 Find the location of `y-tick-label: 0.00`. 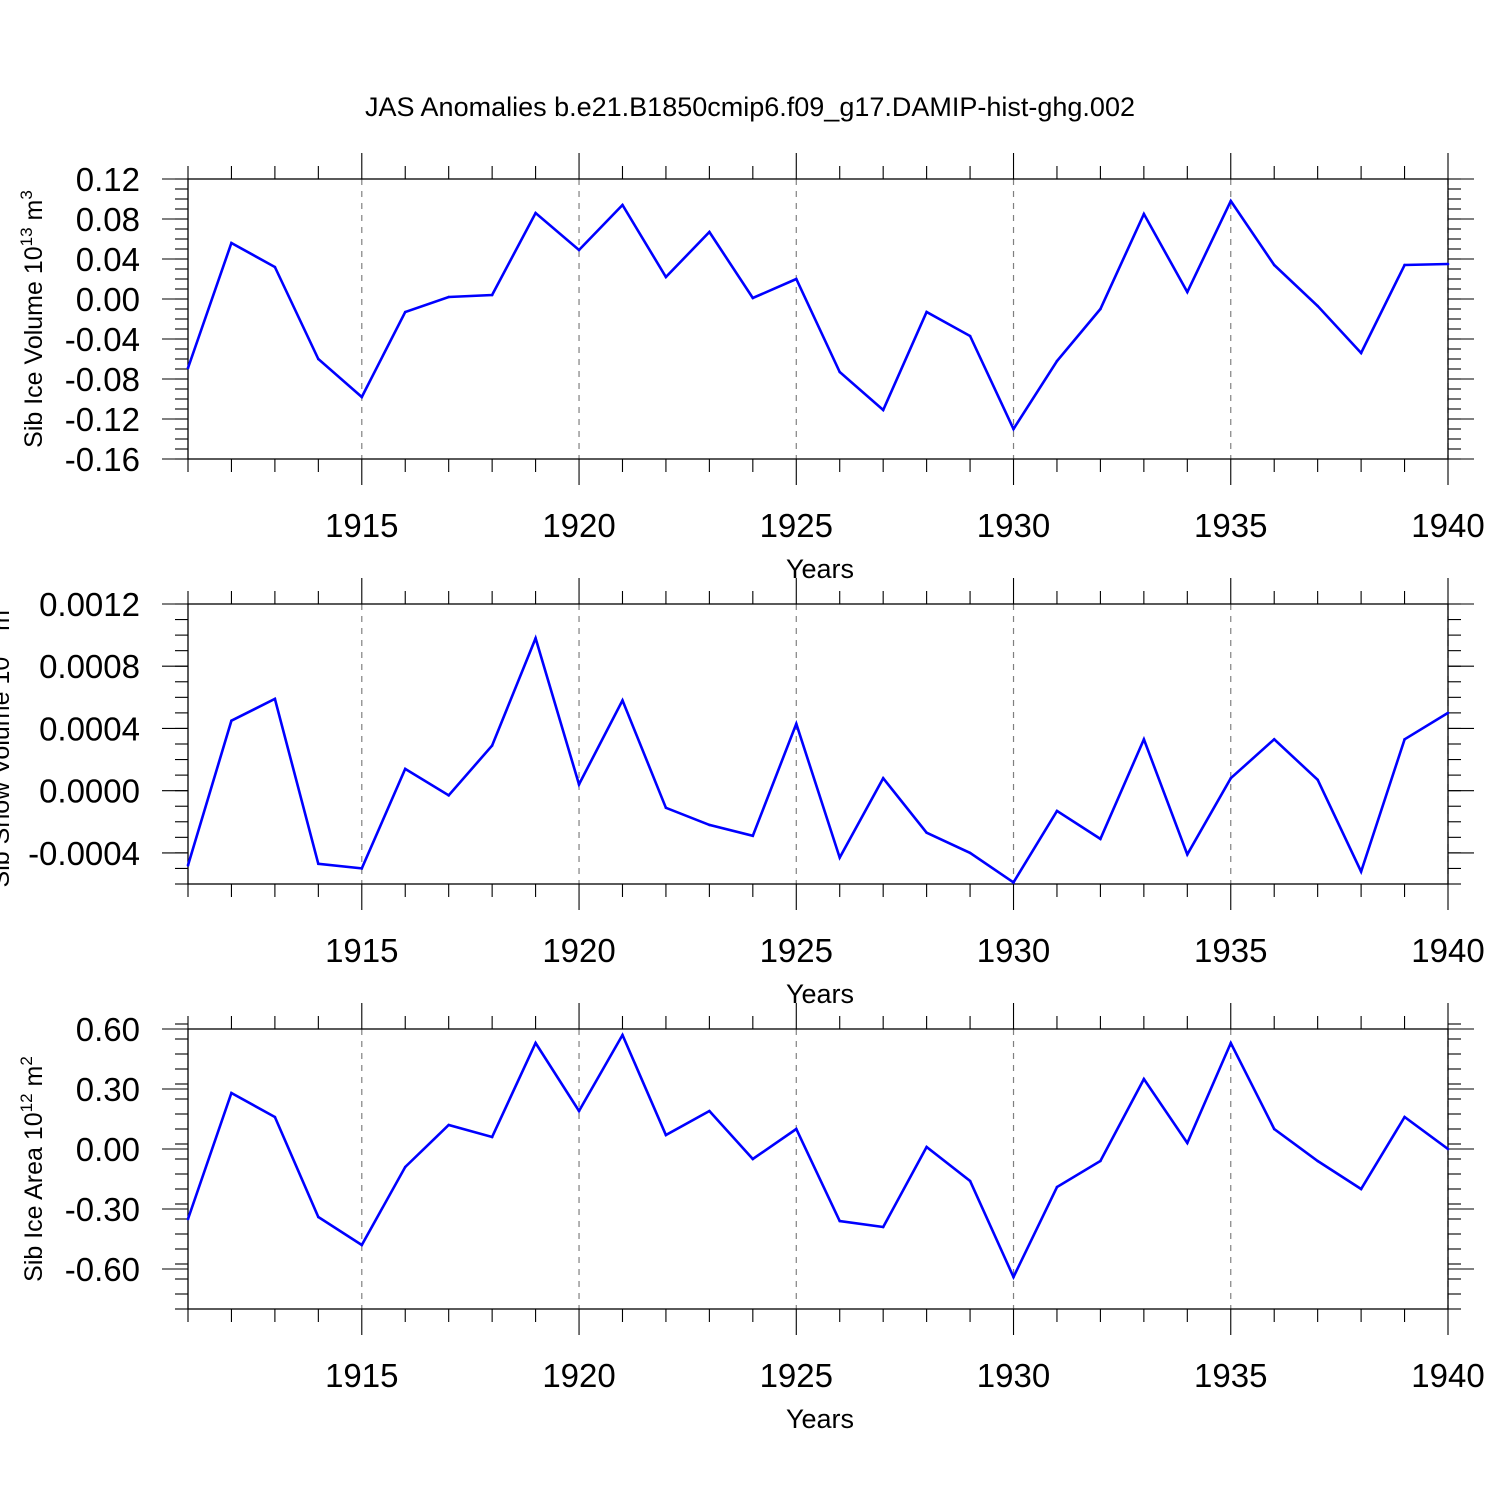

y-tick-label: 0.00 is located at coordinates (108, 1149).